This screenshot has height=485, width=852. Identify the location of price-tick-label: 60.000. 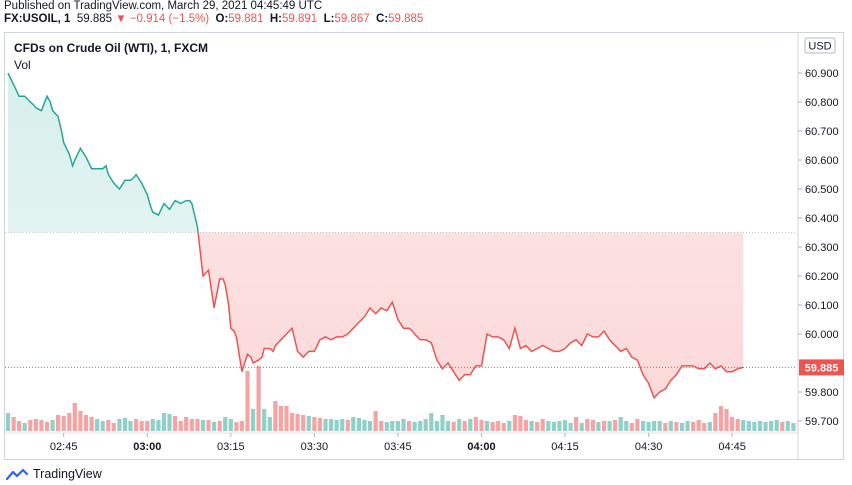
(822, 335).